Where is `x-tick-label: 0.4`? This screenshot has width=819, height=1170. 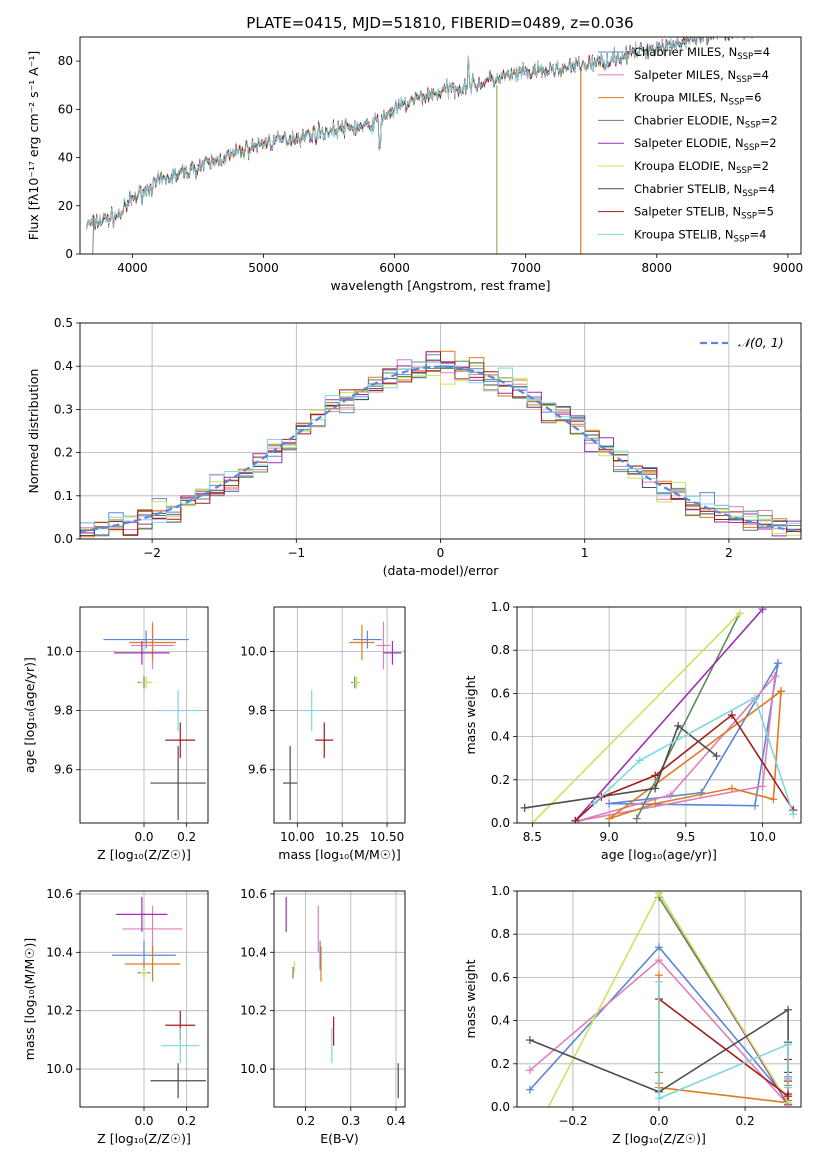
x-tick-label: 0.4 is located at coordinates (395, 1121).